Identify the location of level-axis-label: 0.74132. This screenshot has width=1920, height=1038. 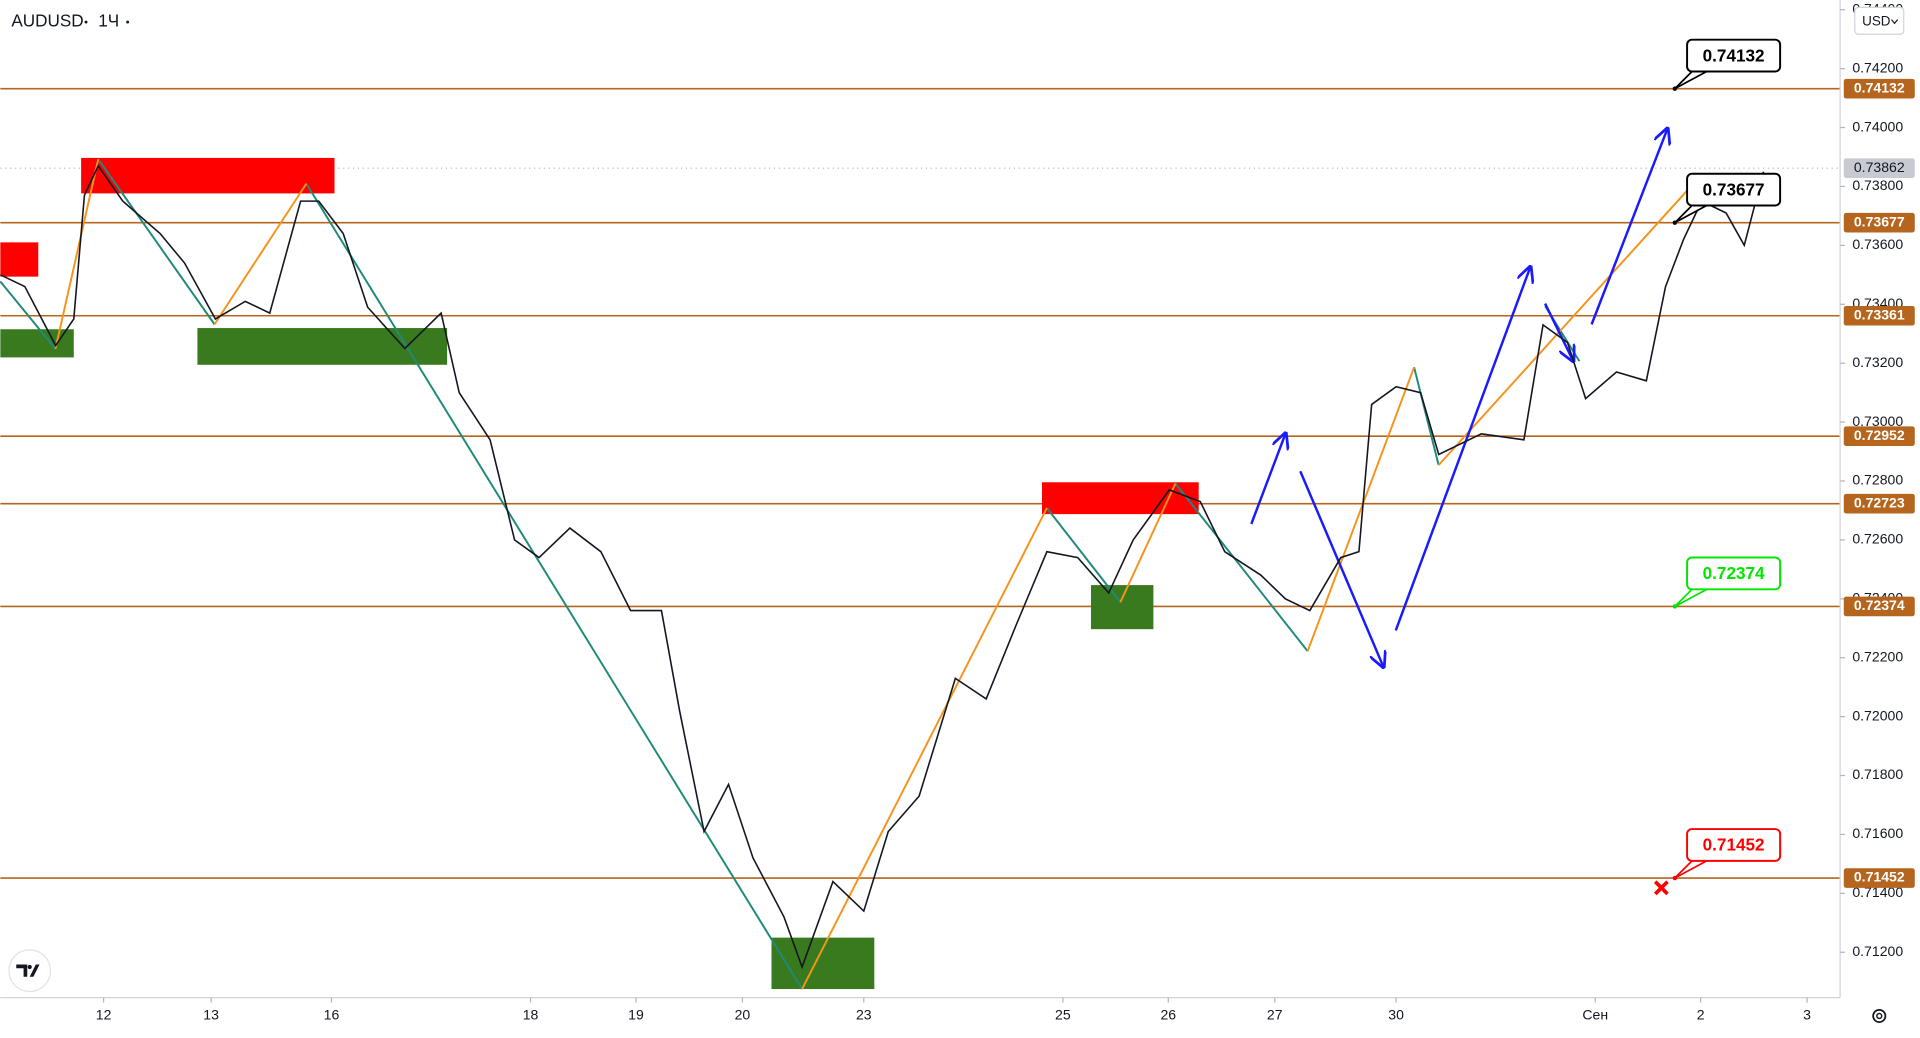
(1879, 87).